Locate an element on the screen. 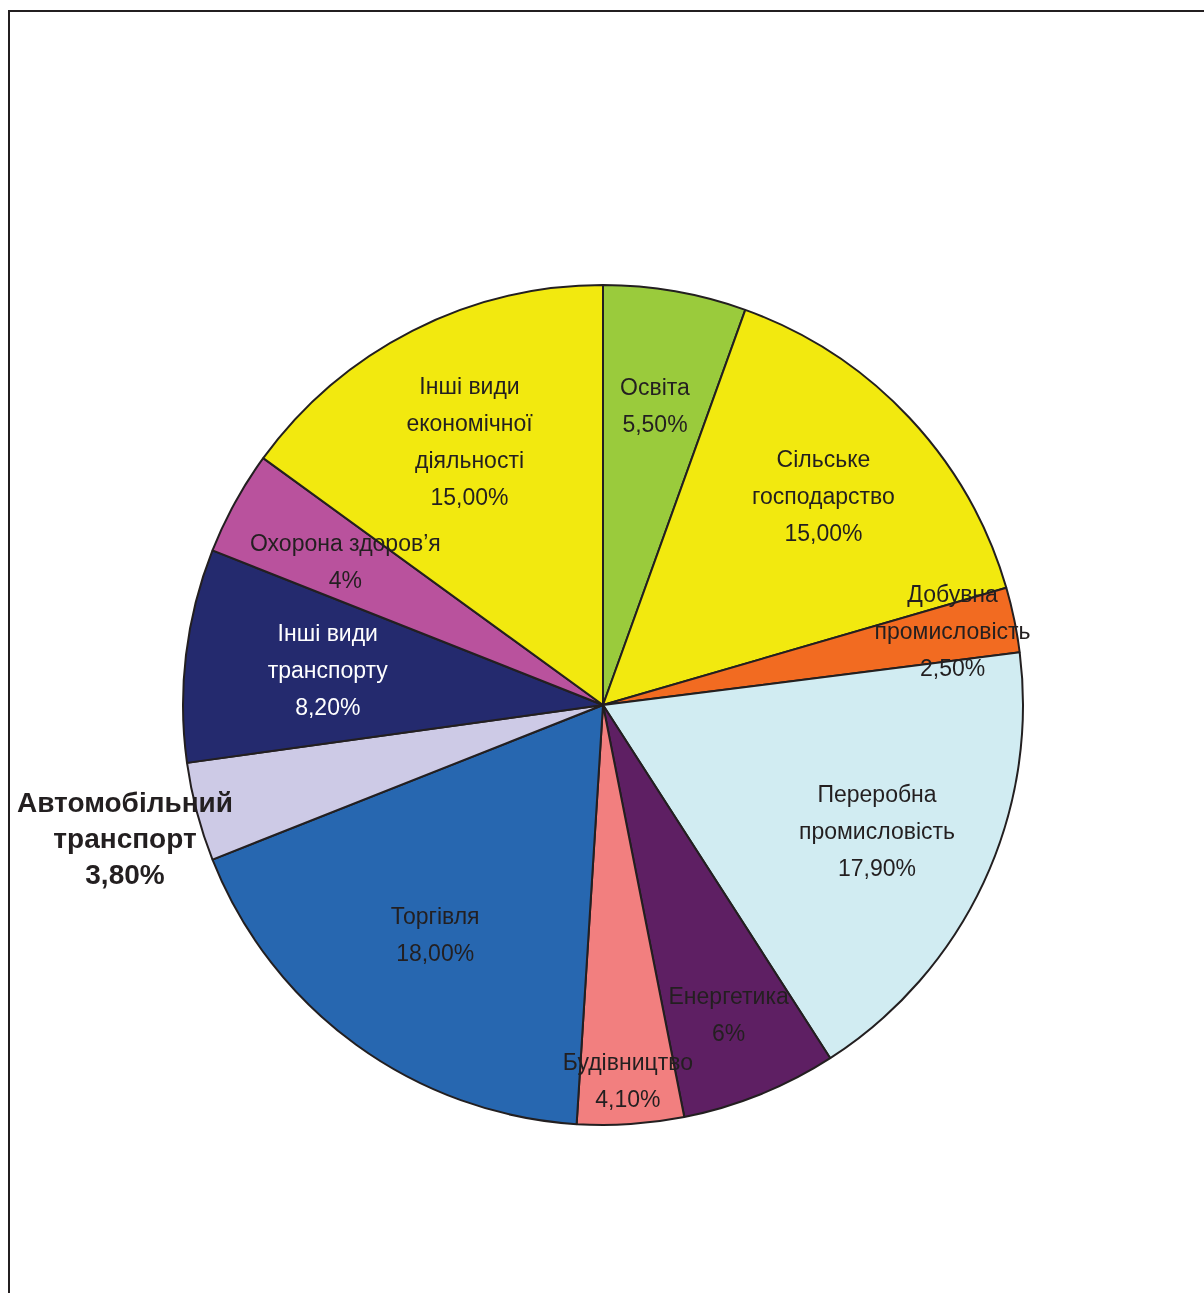 Image resolution: width=1204 pixels, height=1293 pixels. data-label: 4% is located at coordinates (345, 580).